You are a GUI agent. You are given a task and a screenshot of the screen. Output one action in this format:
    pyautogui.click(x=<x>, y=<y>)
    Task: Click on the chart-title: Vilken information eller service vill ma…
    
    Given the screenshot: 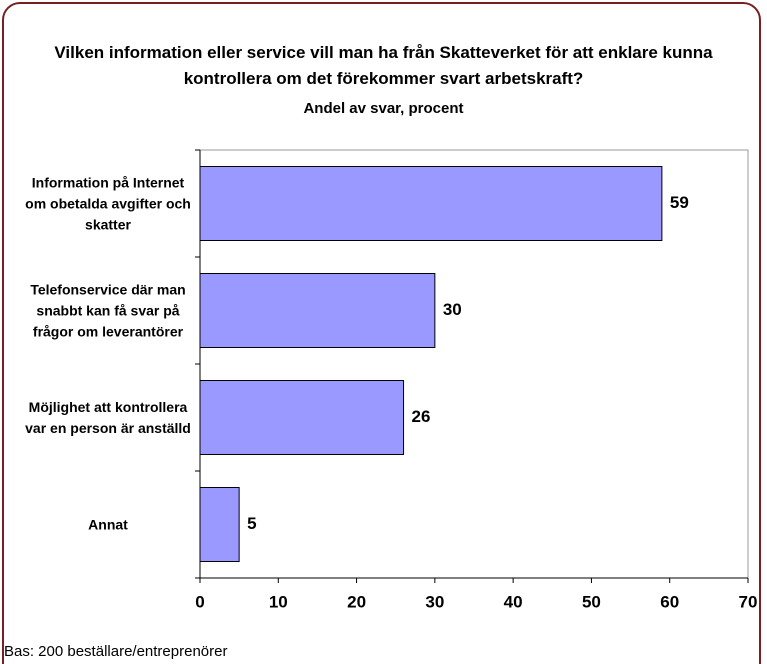 What is the action you would take?
    pyautogui.click(x=383, y=65)
    